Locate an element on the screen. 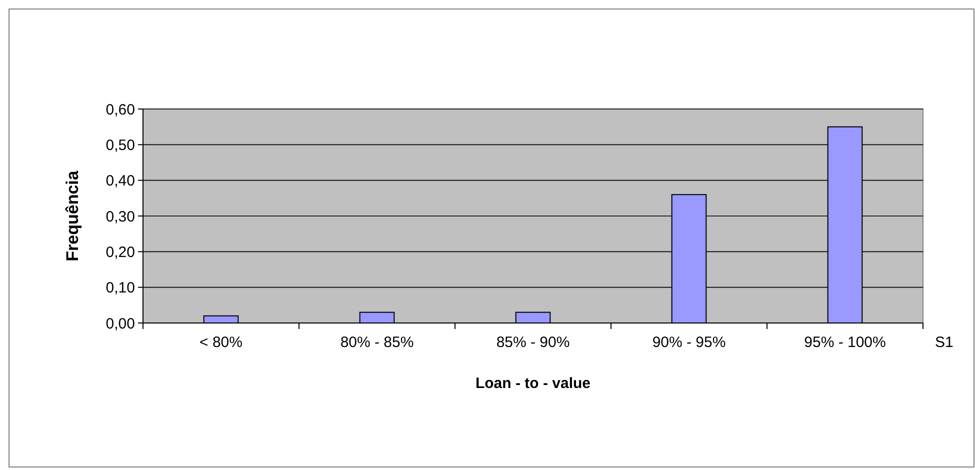 Image resolution: width=975 pixels, height=470 pixels. x-tick-label: 85% - 90% is located at coordinates (533, 342).